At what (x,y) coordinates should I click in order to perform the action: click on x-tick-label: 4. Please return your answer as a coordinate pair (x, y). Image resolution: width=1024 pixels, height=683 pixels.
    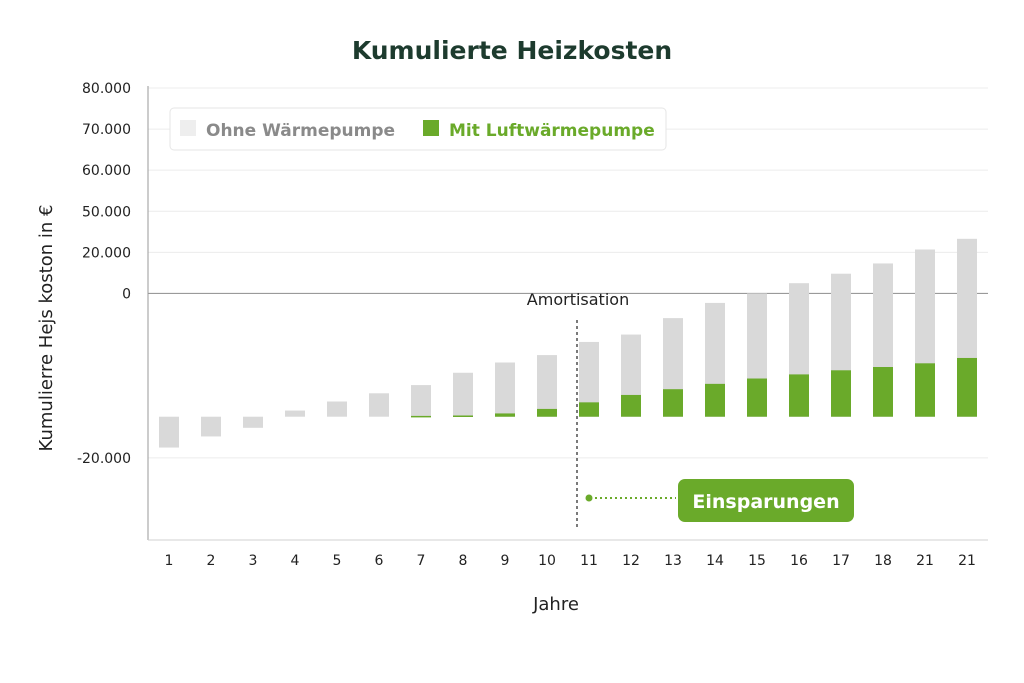
    Looking at the image, I should click on (295, 561).